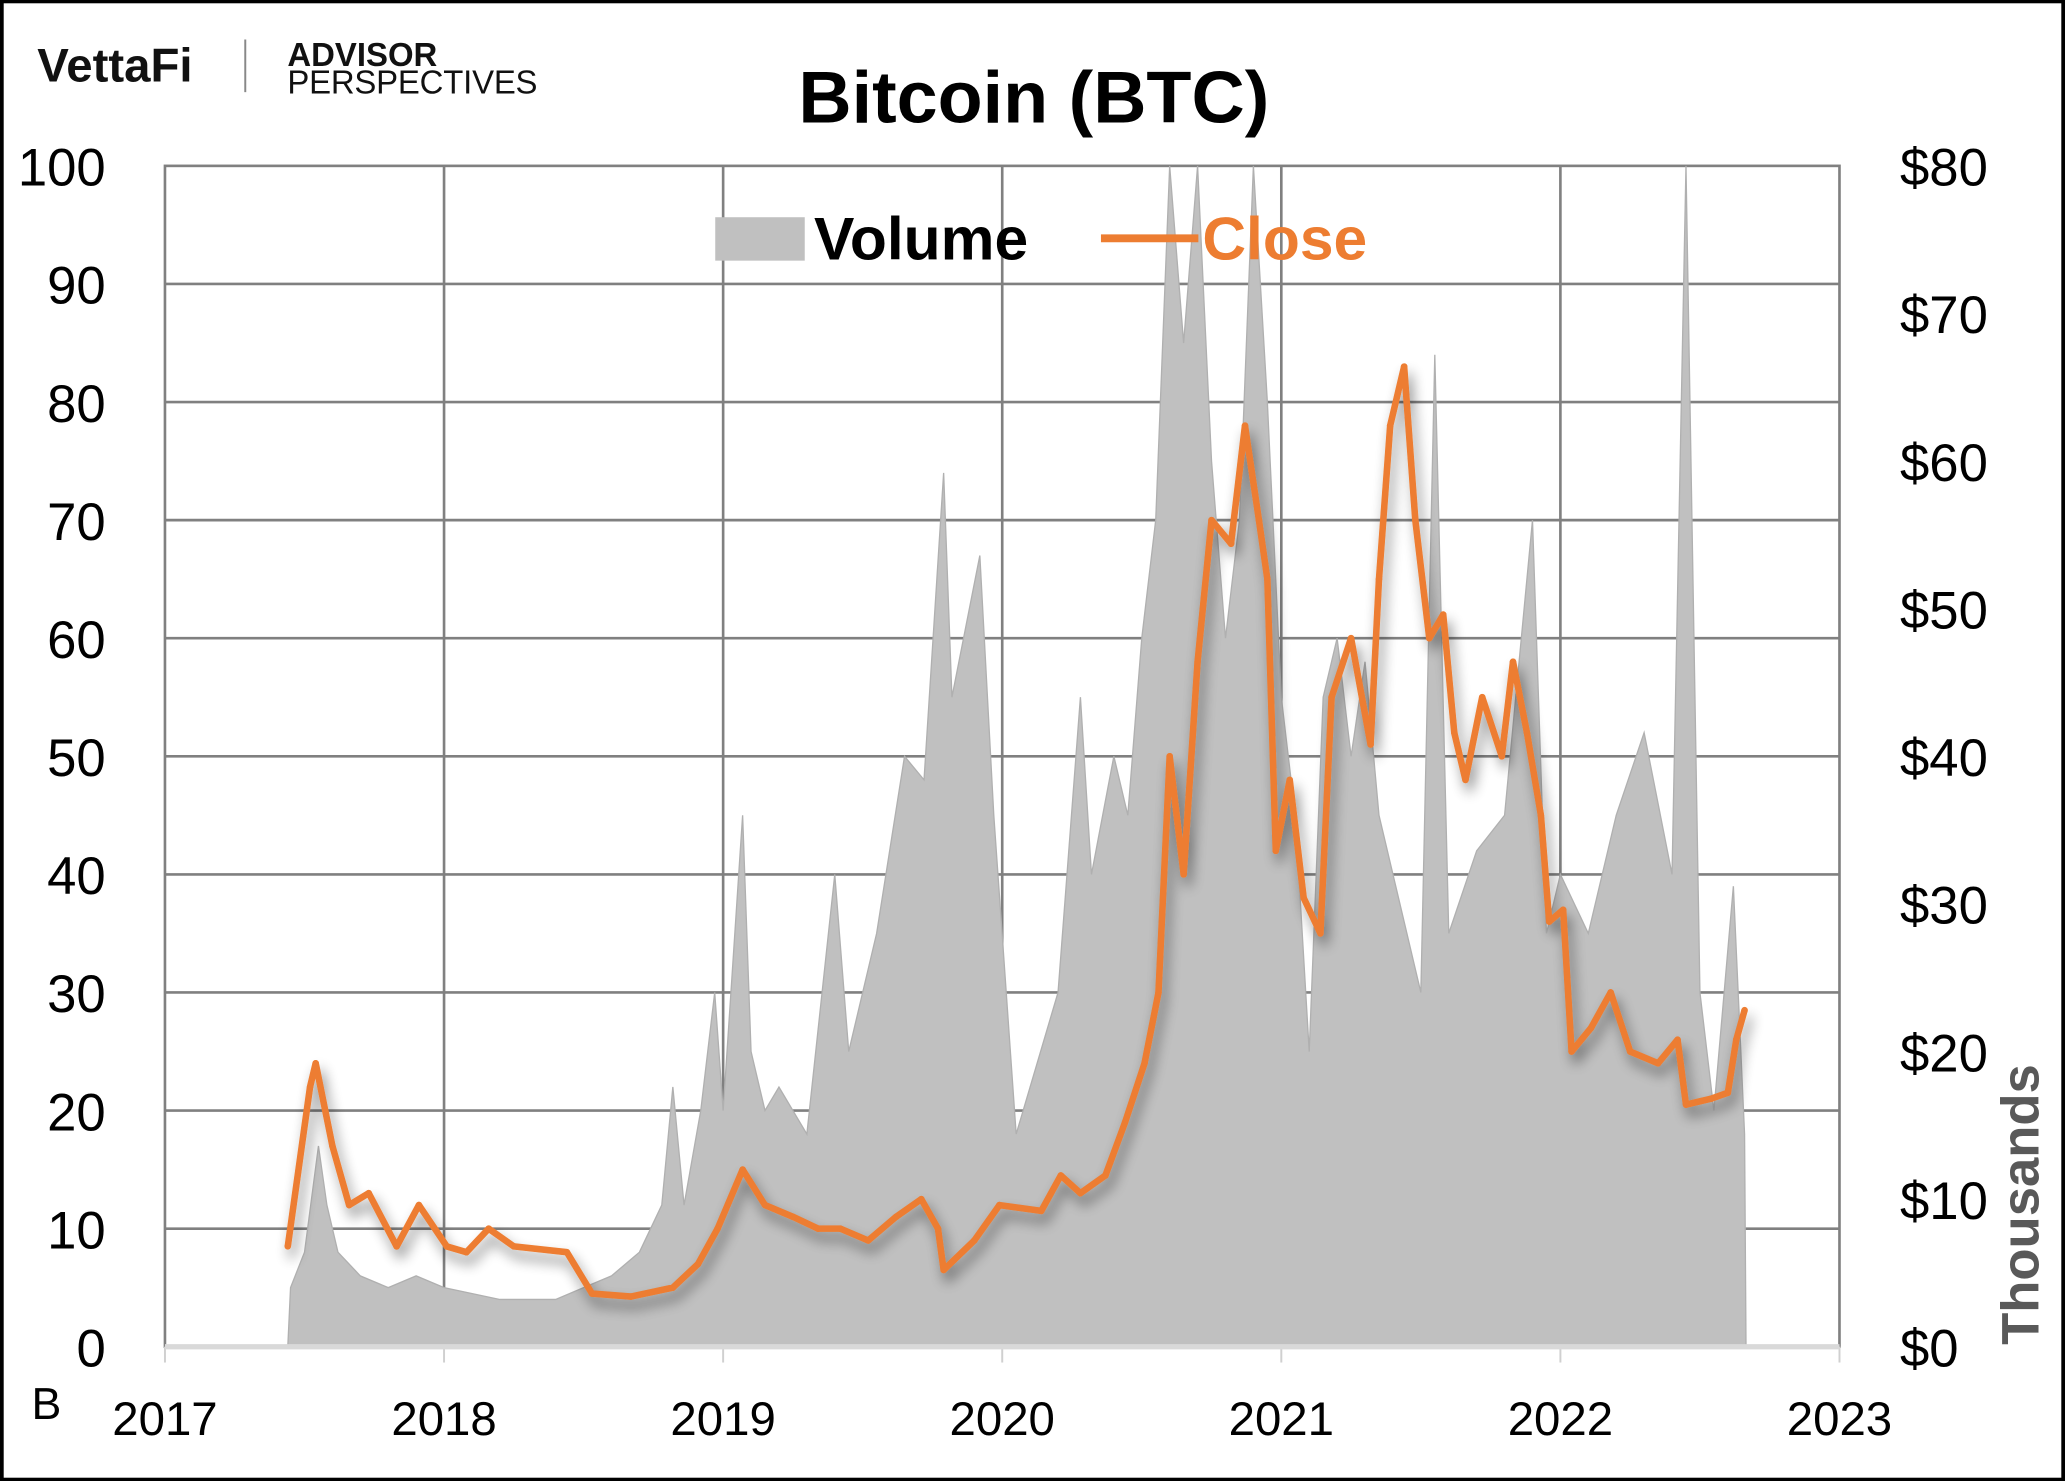 This screenshot has height=1481, width=2065. I want to click on legend: Volume Close, so click(1041, 238).